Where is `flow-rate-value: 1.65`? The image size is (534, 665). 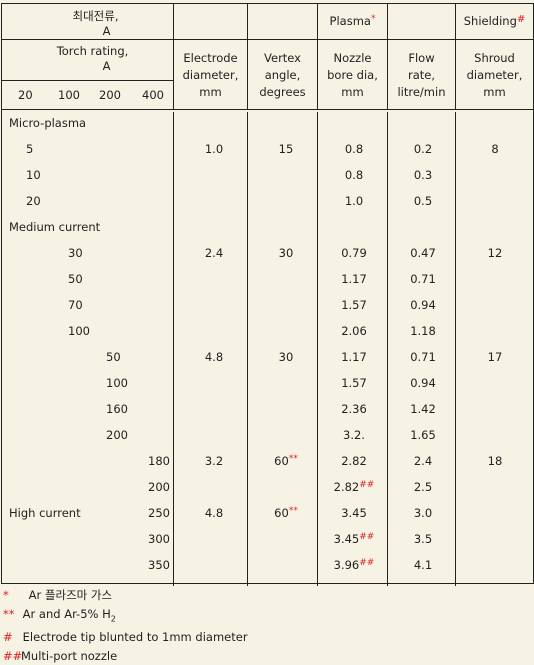 flow-rate-value: 1.65 is located at coordinates (423, 435).